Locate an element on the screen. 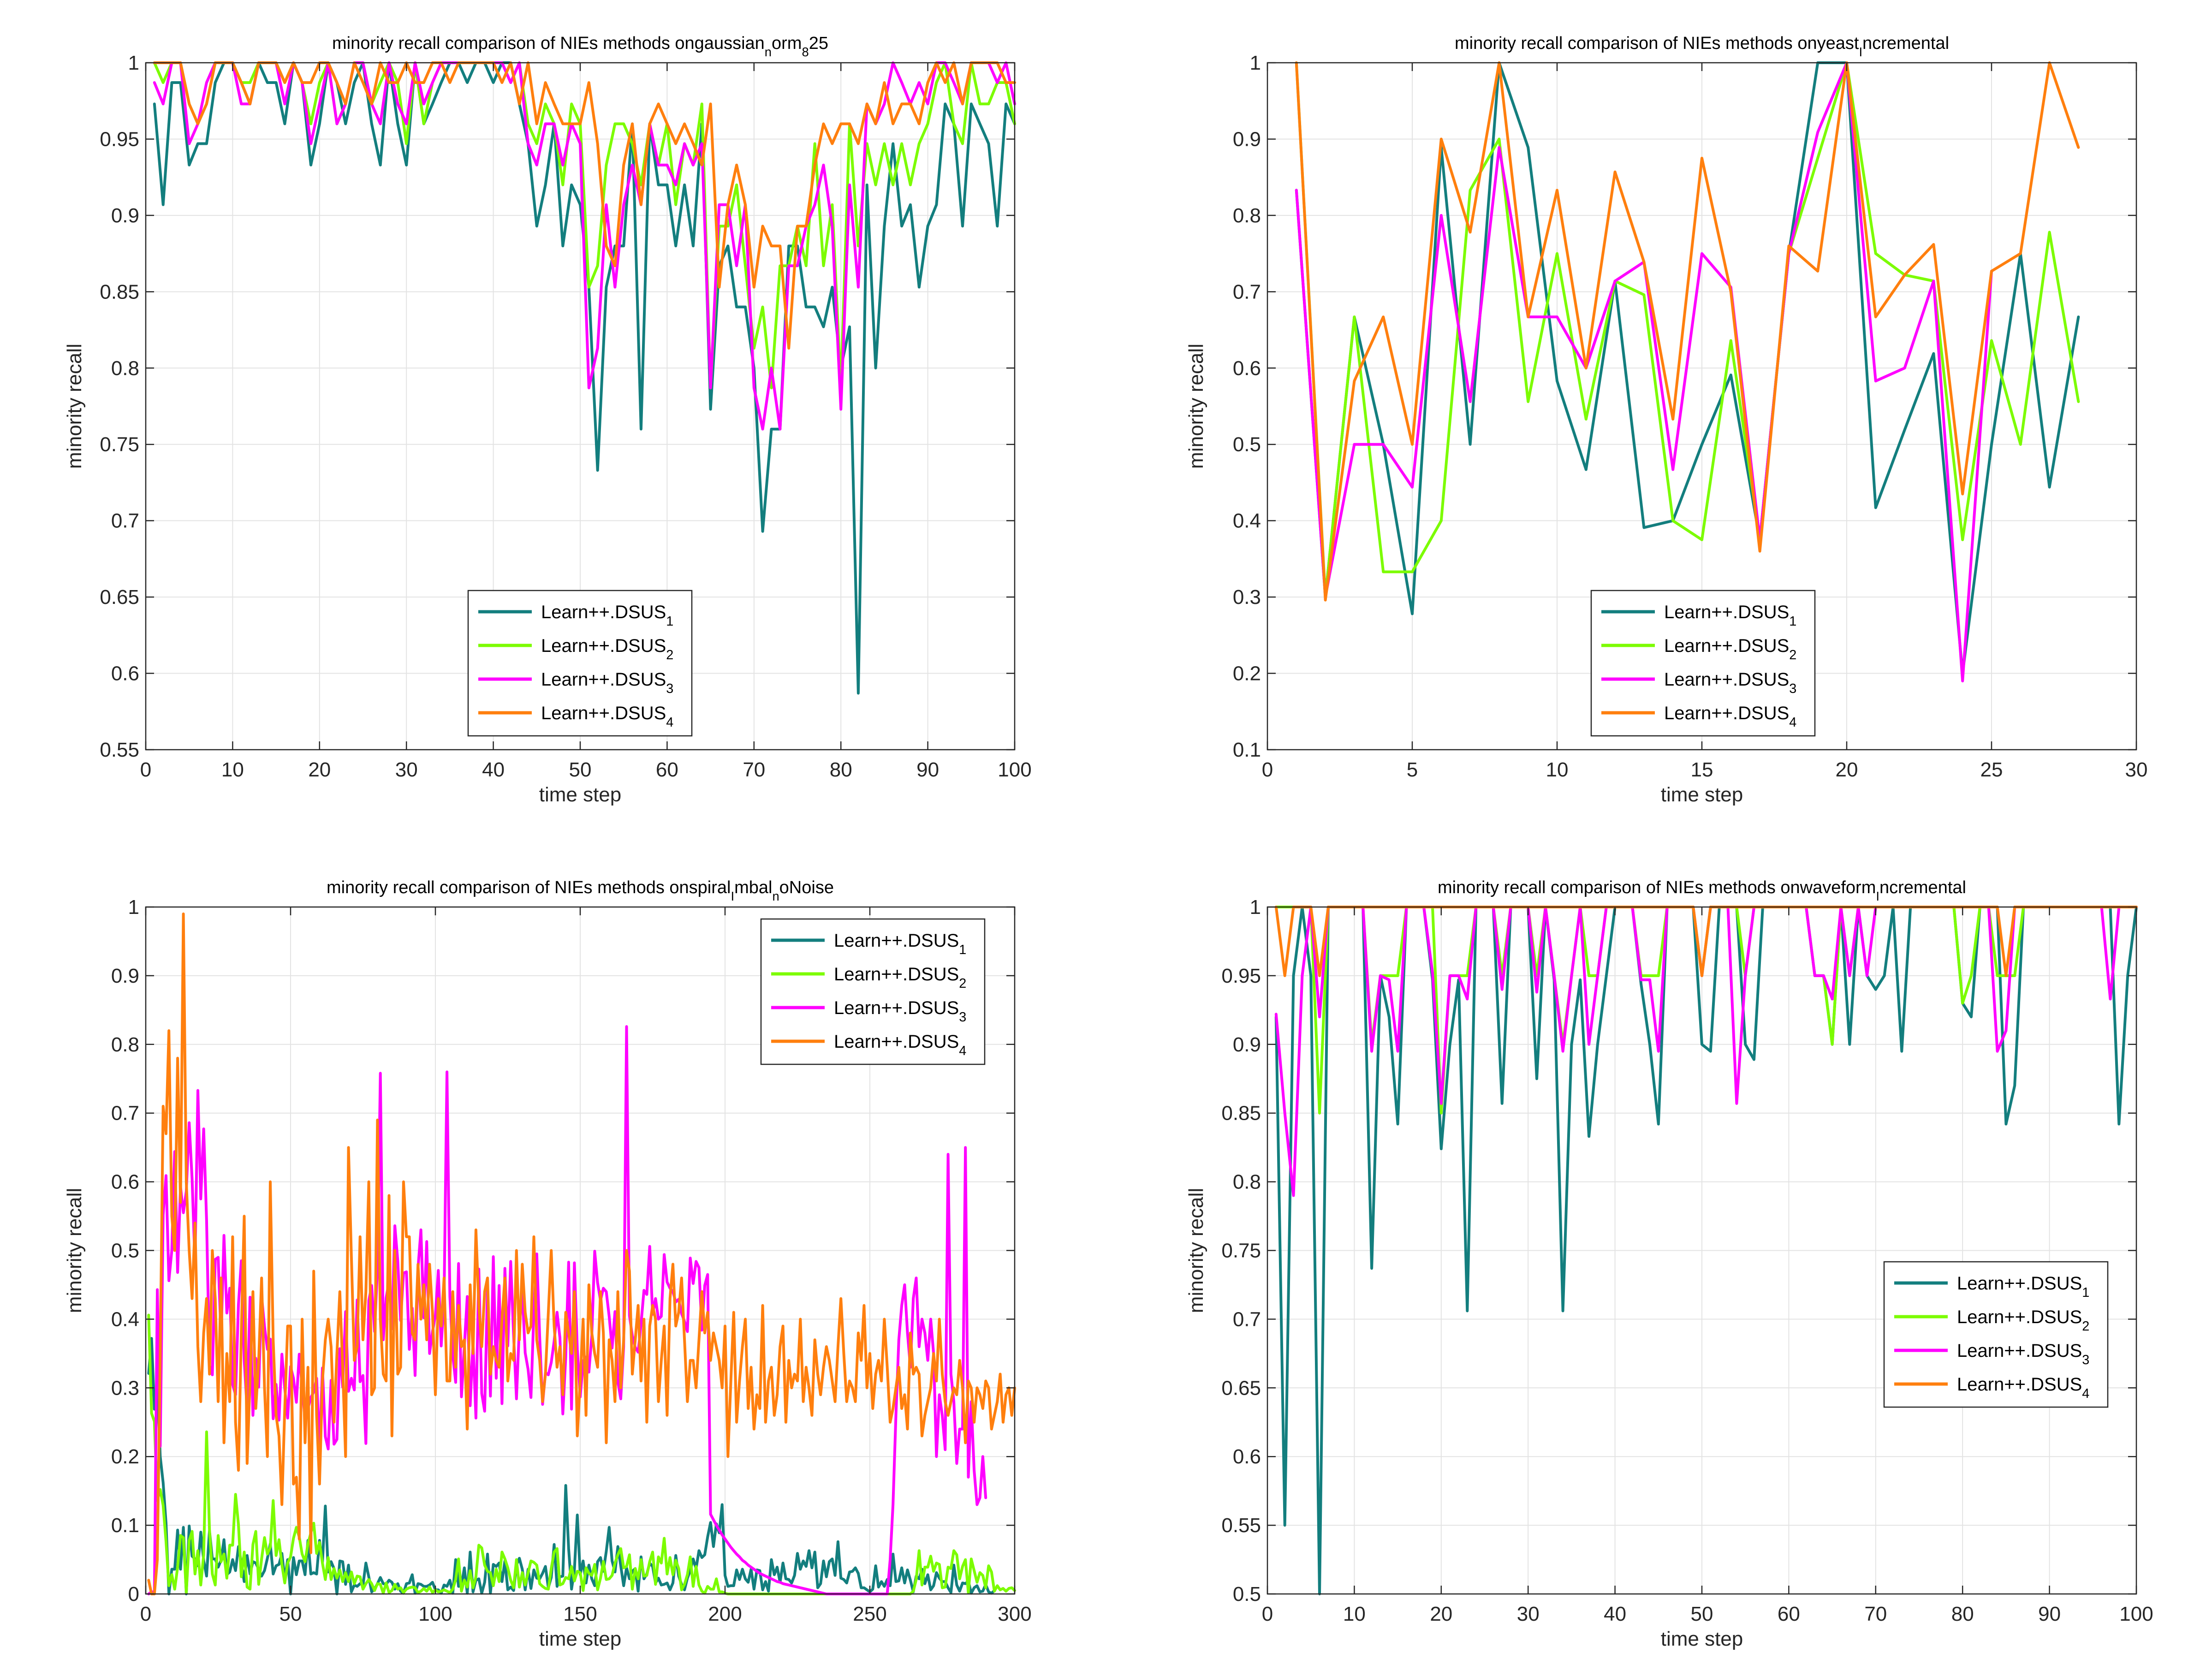  y-tick-label: 0.5 is located at coordinates (1247, 444).